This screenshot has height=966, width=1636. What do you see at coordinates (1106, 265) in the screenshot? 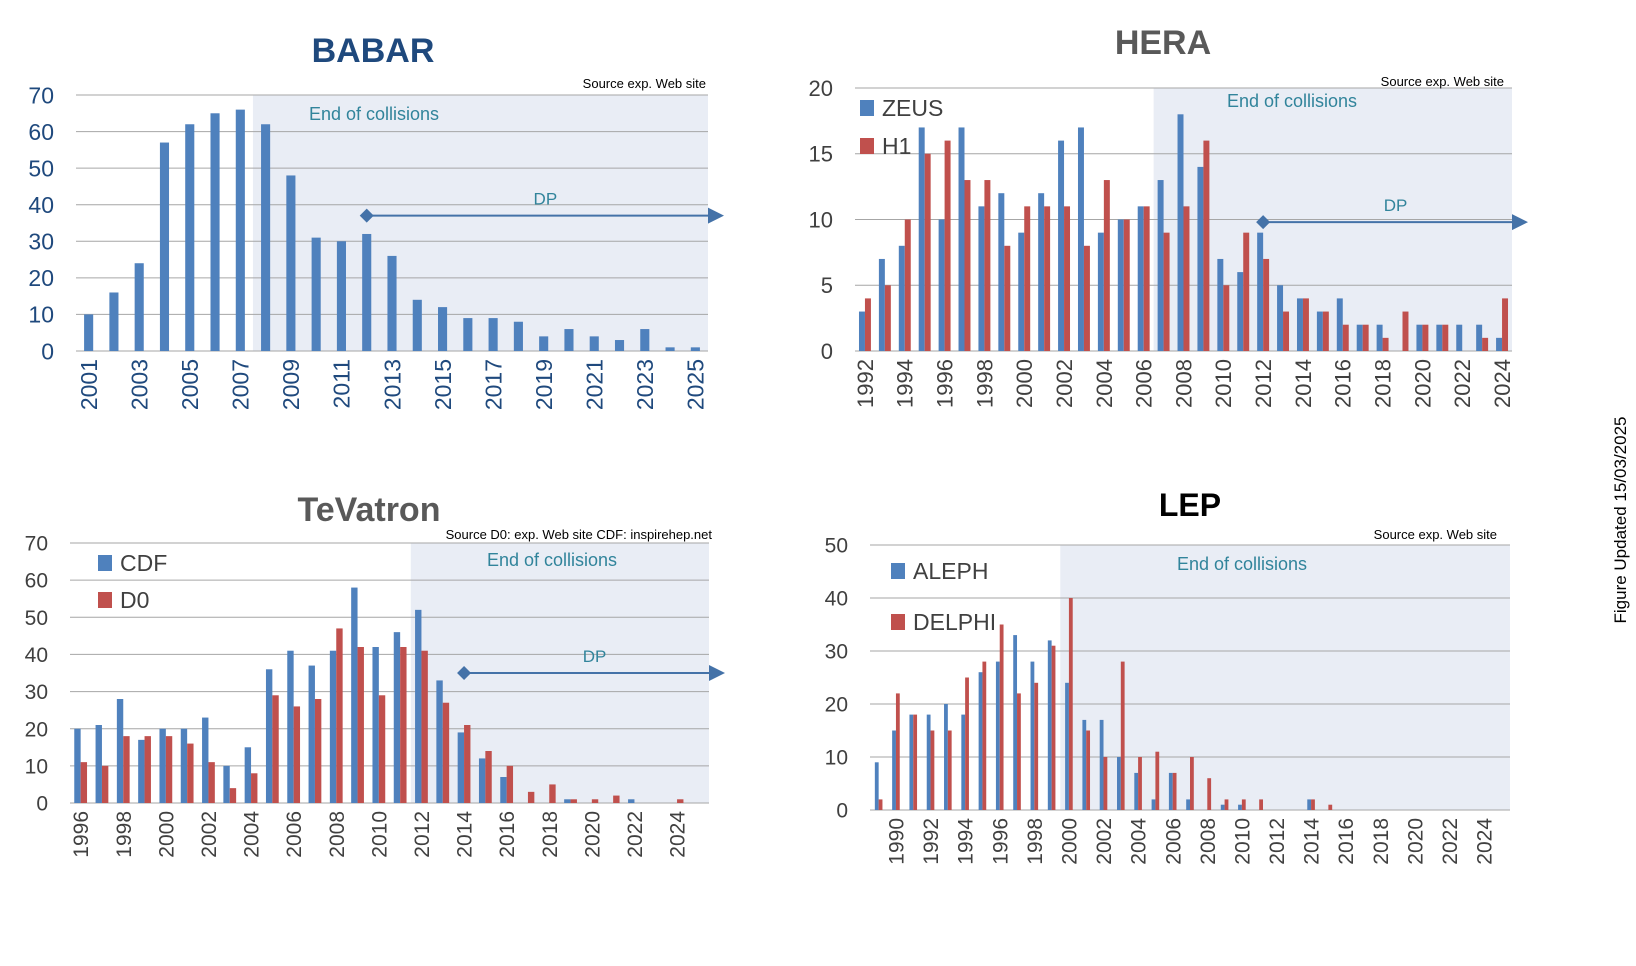
I see `bar-h1-2004` at bounding box center [1106, 265].